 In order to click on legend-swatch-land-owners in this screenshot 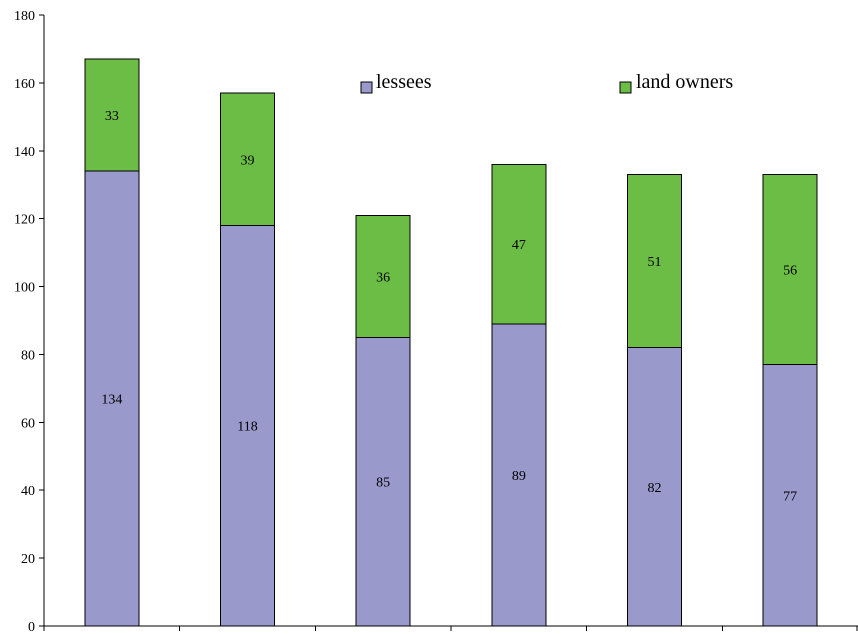, I will do `click(625, 87)`.